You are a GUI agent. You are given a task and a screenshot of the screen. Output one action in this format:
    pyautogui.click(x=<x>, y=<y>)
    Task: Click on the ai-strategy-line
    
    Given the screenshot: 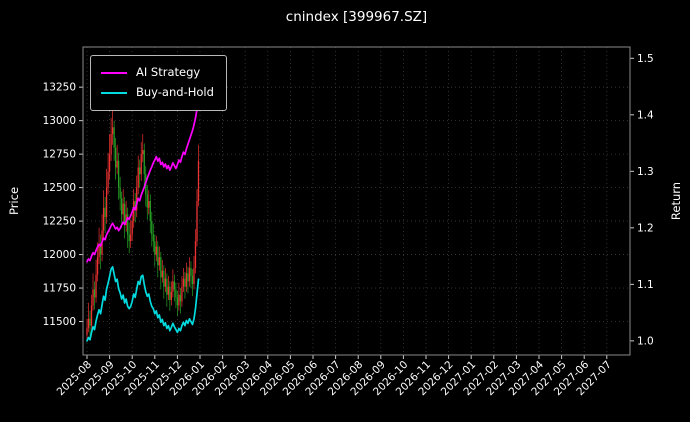 What is the action you would take?
    pyautogui.click(x=143, y=180)
    